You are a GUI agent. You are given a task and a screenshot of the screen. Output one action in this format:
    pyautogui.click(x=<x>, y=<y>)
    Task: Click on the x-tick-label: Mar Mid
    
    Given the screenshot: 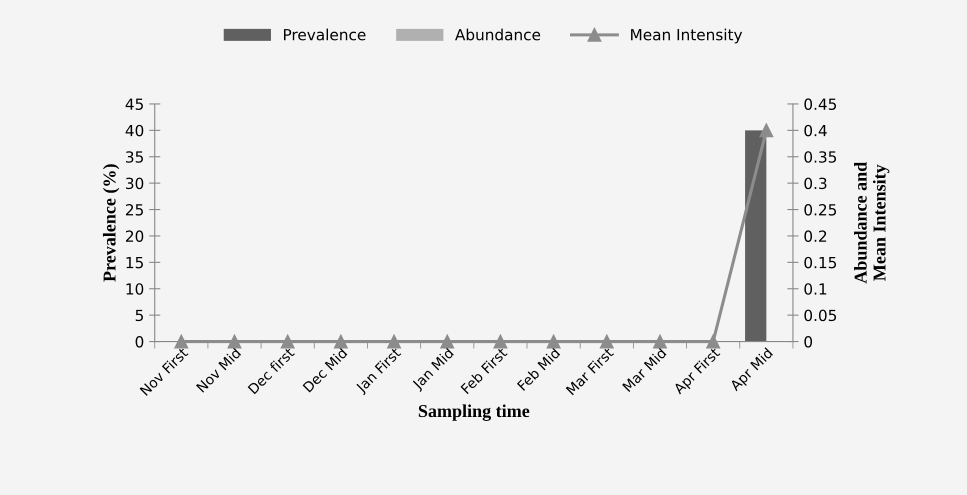 What is the action you would take?
    pyautogui.click(x=644, y=369)
    